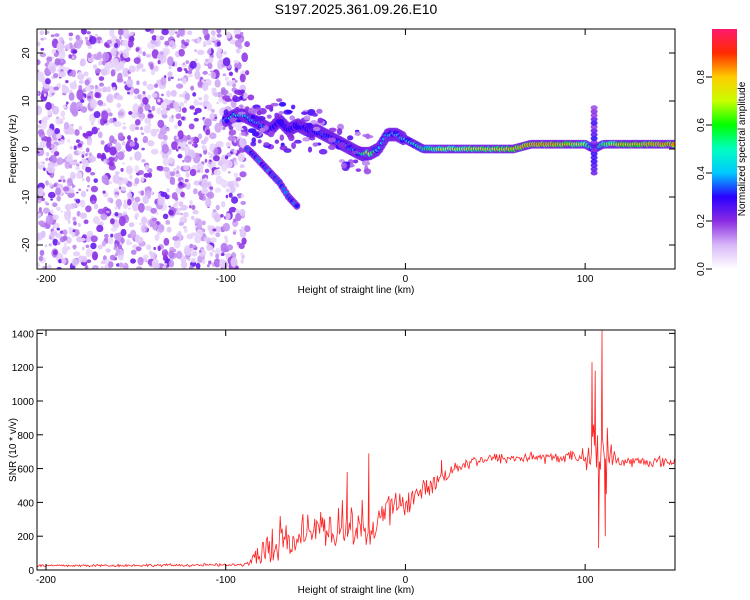 The height and width of the screenshot is (600, 750). What do you see at coordinates (701, 269) in the screenshot?
I see `colorbar-tick-label: 0.0` at bounding box center [701, 269].